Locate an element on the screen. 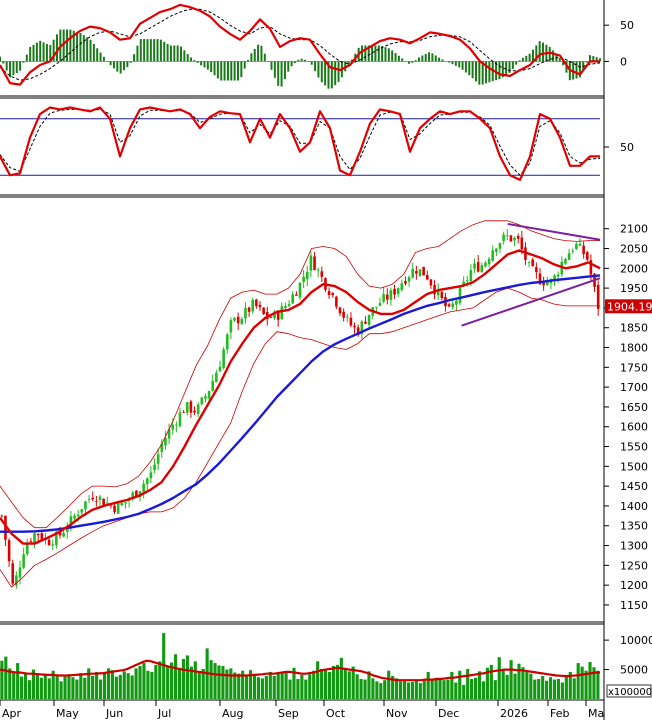  month-label: May is located at coordinates (67, 713).